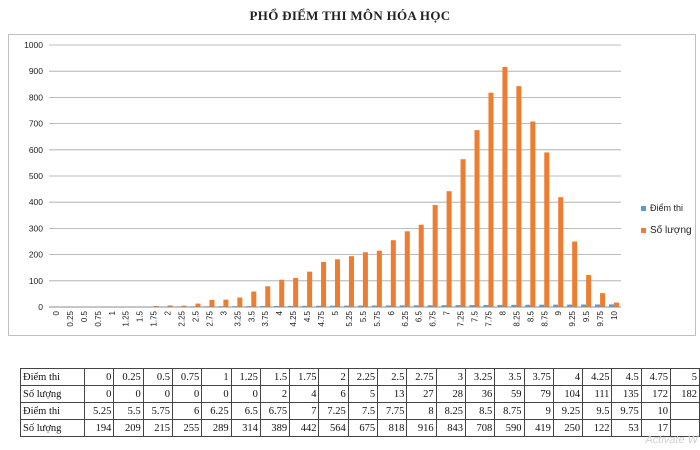  Describe the element at coordinates (597, 411) in the screenshot. I see `table-cell: 9.5` at that location.